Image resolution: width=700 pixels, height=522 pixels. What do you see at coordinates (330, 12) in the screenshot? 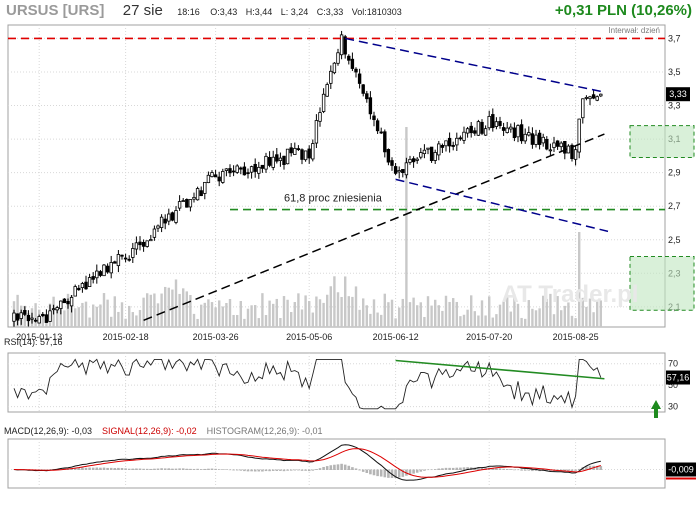
I see `close-label: C:3,33` at bounding box center [330, 12].